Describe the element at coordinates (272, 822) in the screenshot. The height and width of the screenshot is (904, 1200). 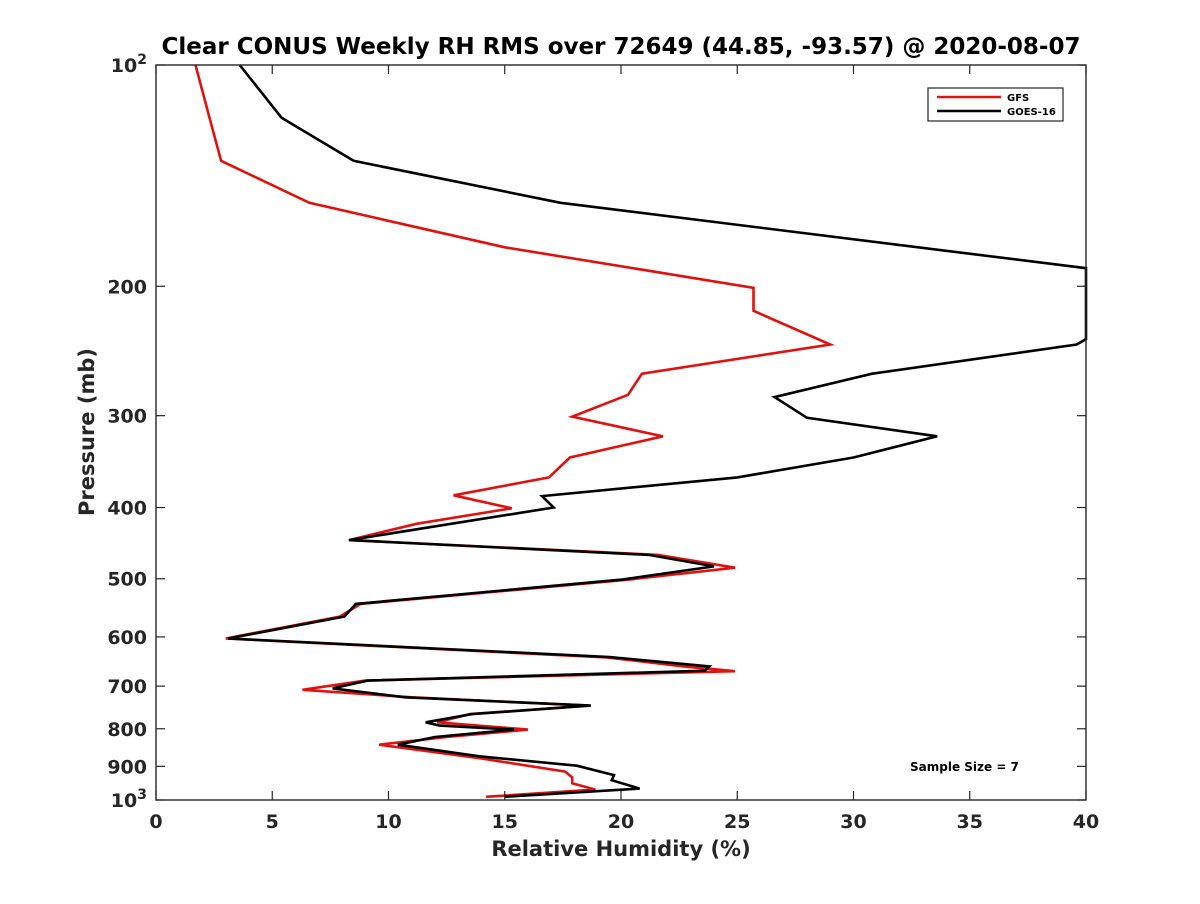
I see `x-tick-label: 5` at that location.